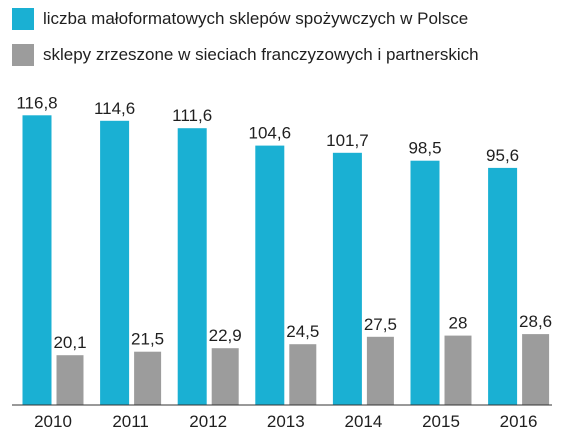 The image size is (561, 437). I want to click on data-label-franchise-2010: 20,1, so click(69, 342).